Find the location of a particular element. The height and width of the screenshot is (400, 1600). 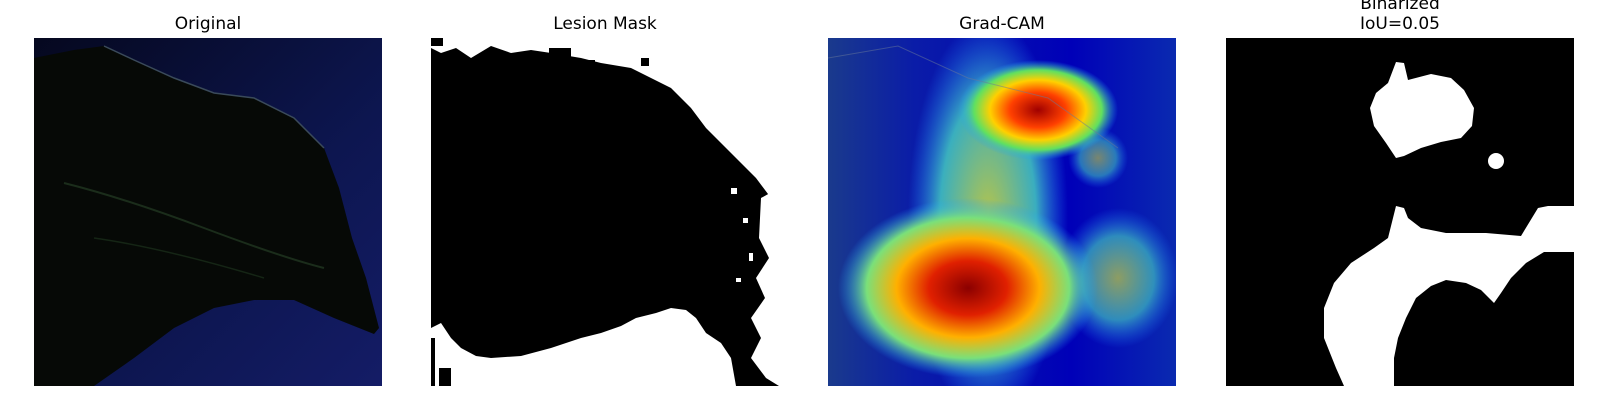

cam-hotspot-top is located at coordinates (1038, 110).